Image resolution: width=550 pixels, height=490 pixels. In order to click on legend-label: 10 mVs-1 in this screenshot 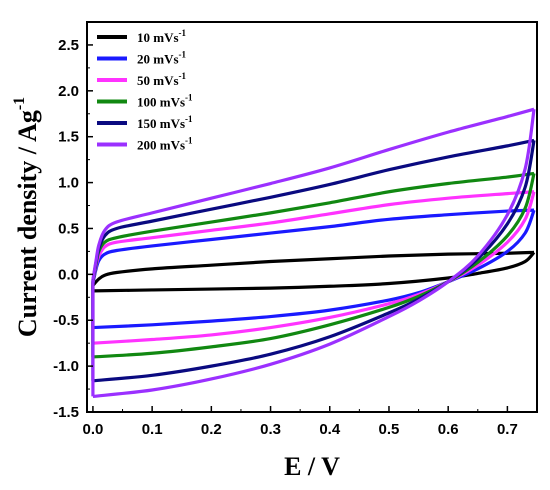, I will do `click(162, 36)`.